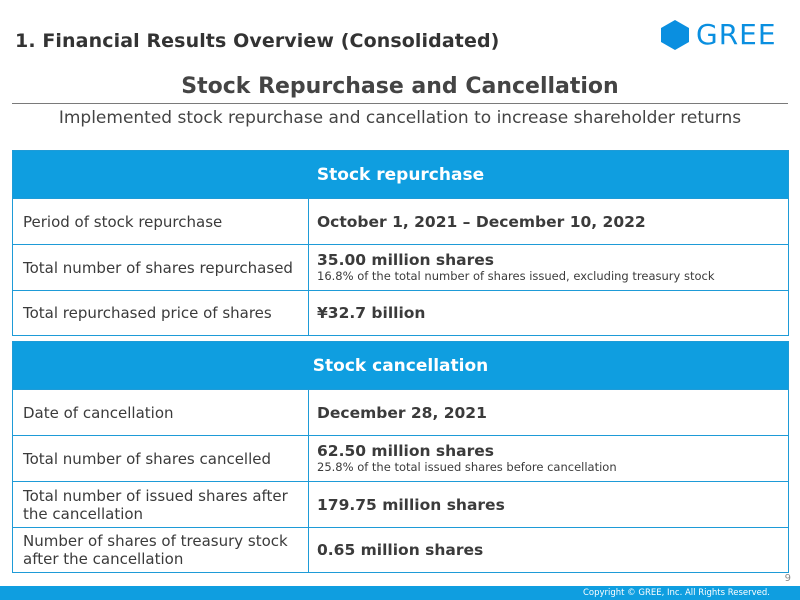 The image size is (800, 600). What do you see at coordinates (160, 458) in the screenshot?
I see `row-label: Total number of shares cancelled` at bounding box center [160, 458].